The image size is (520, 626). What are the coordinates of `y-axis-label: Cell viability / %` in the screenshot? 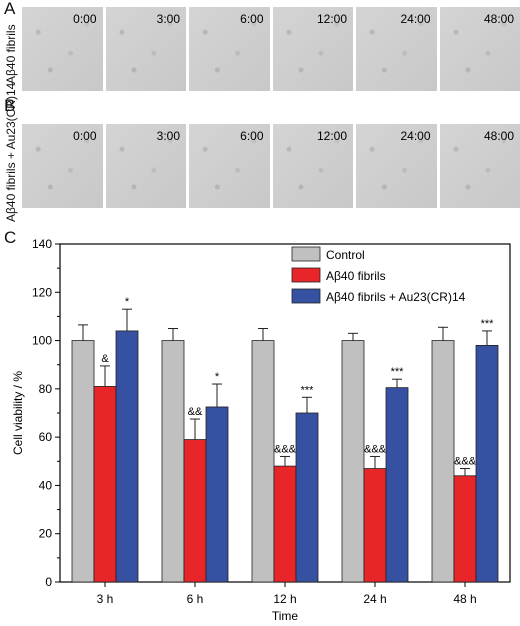 It's located at (18, 413).